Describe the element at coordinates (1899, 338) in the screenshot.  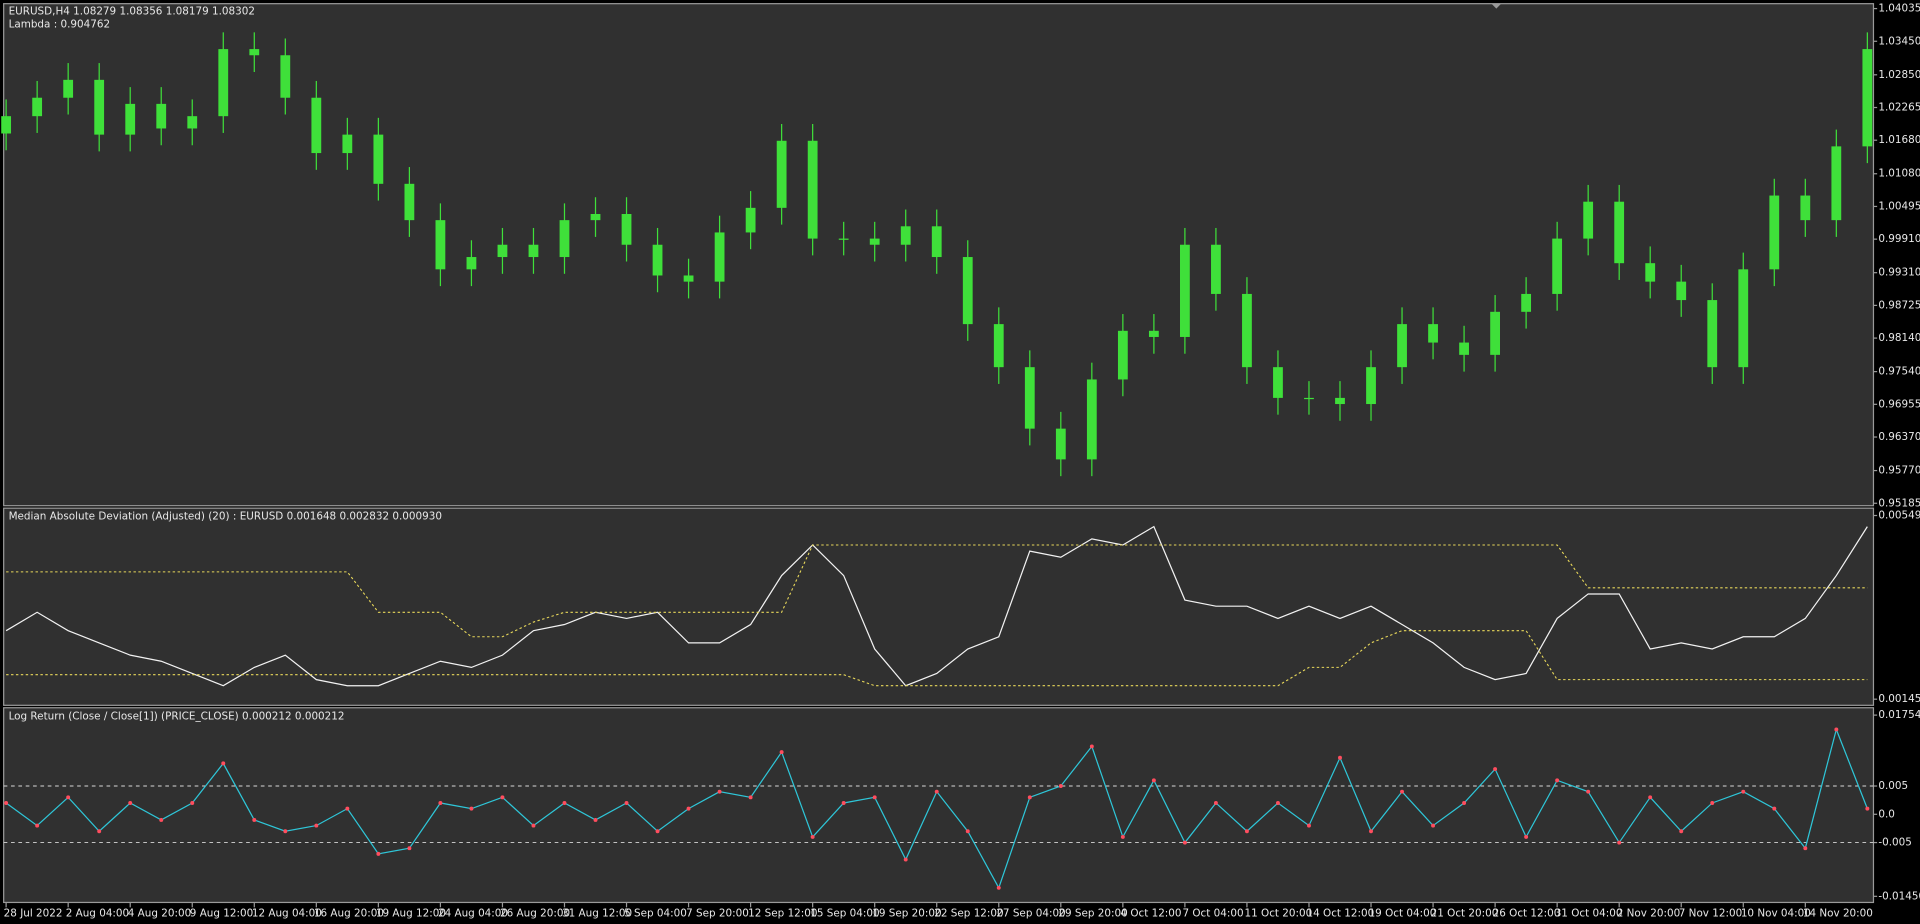
I see `y-tick-label: 0.98140` at that location.